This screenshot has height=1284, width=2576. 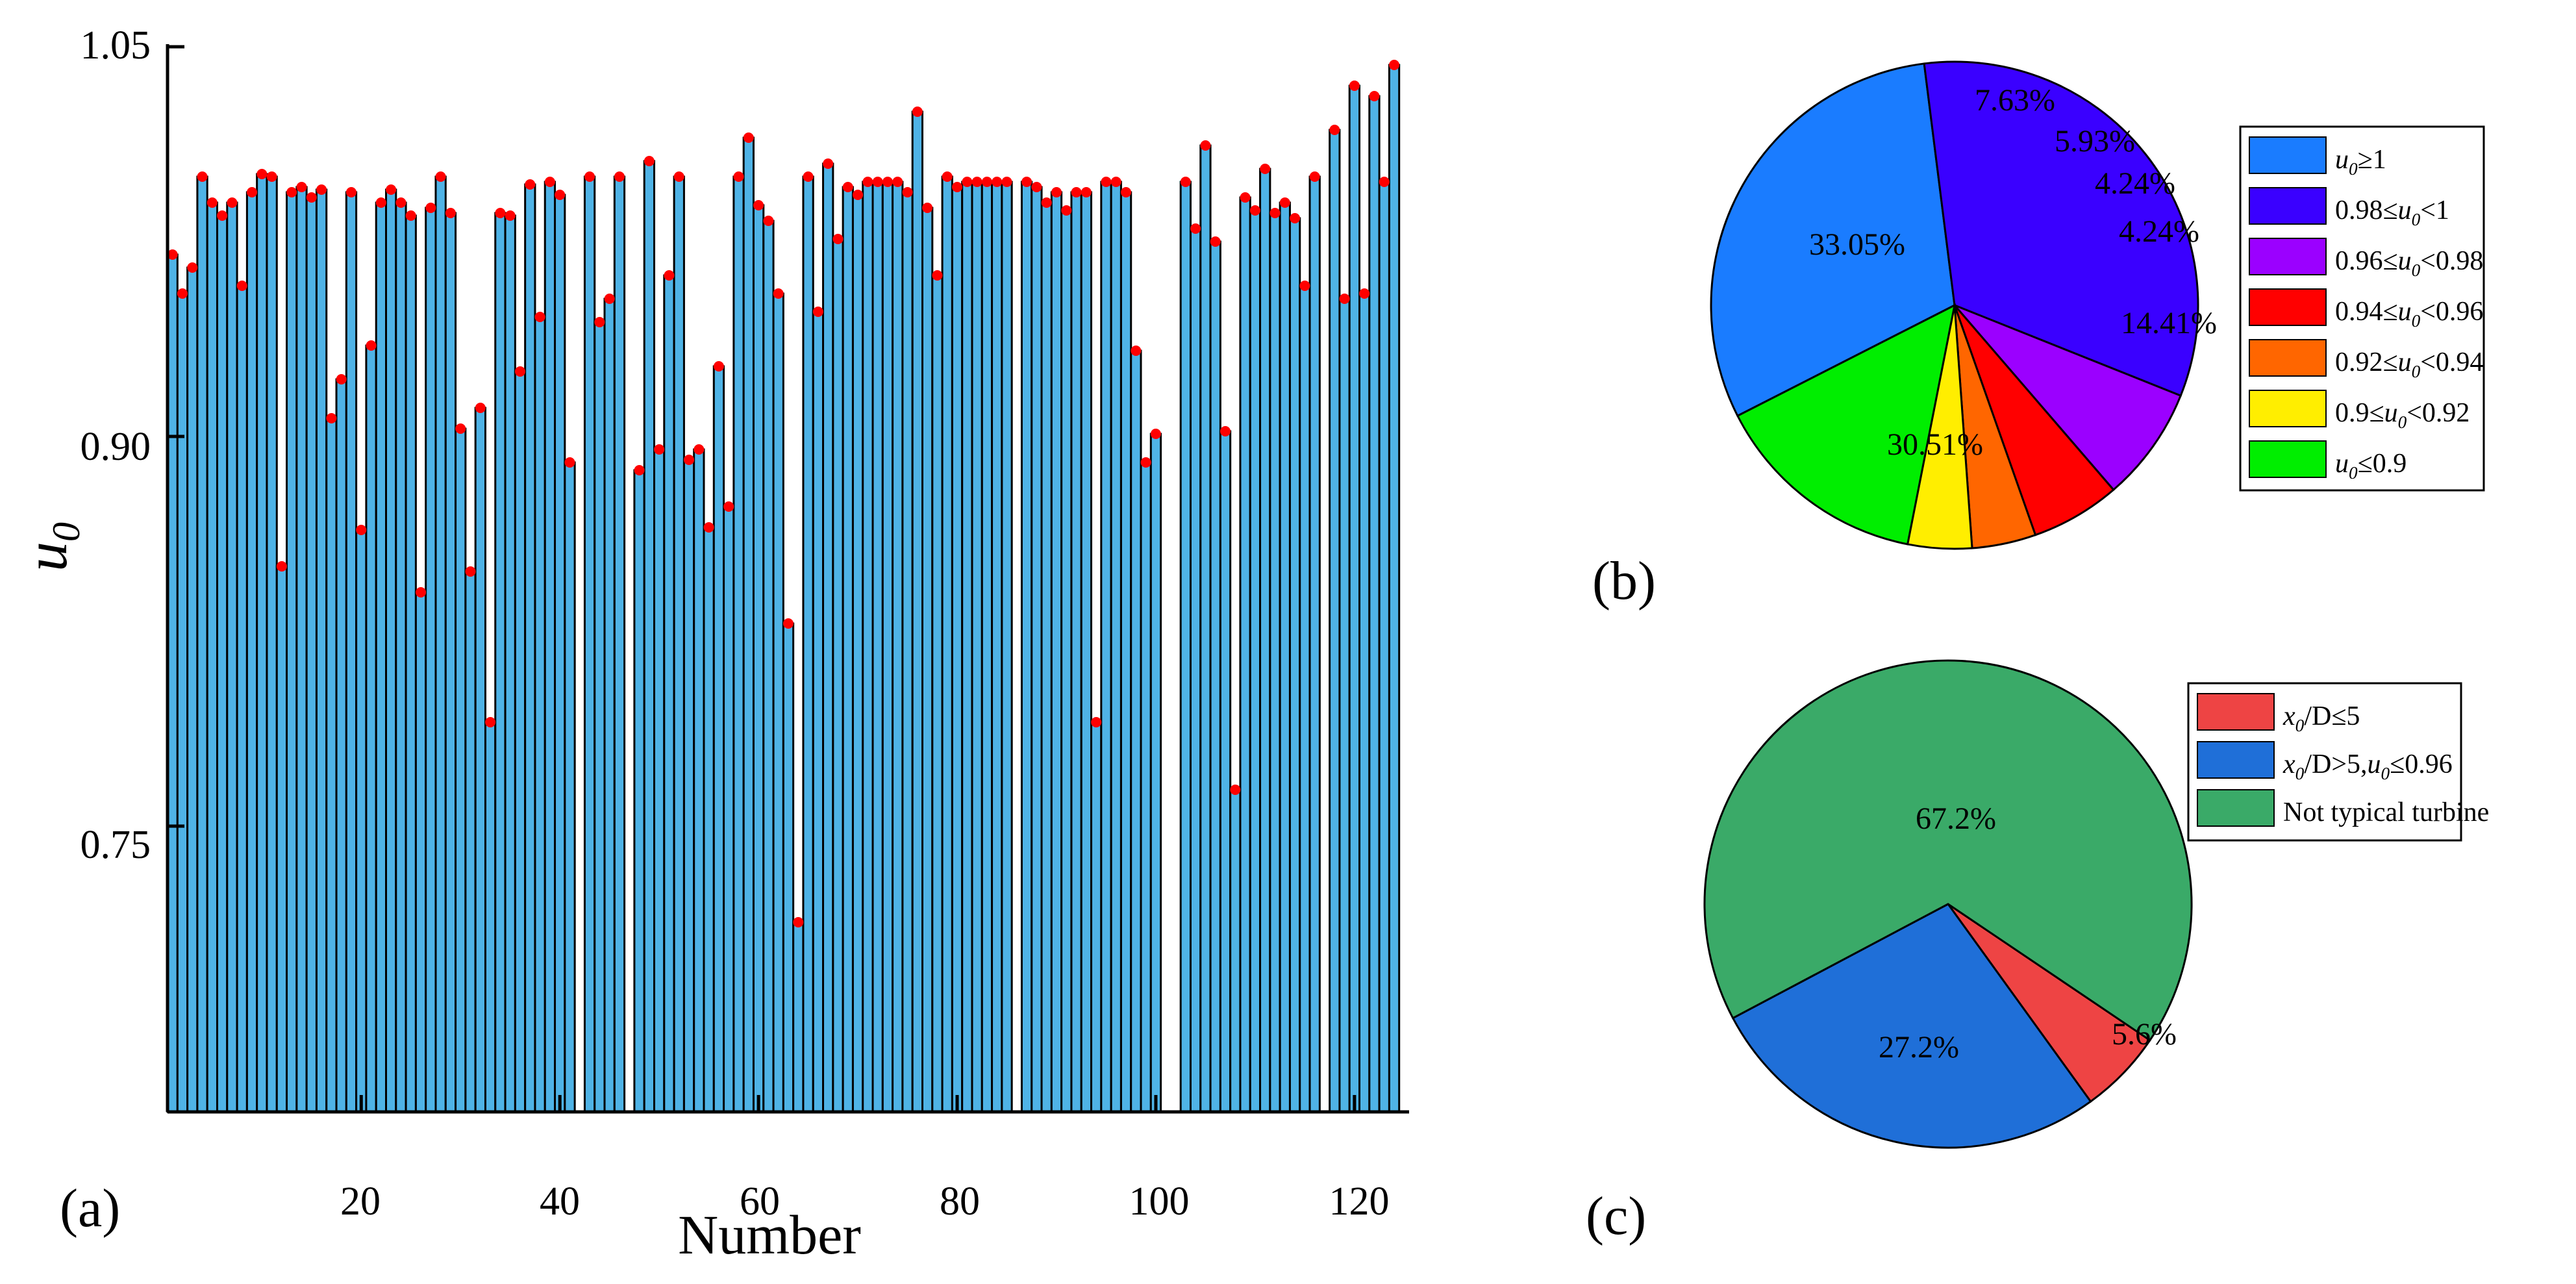 I want to click on legend-b-label-2: 0.98≤u0<1, so click(x=2392, y=212).